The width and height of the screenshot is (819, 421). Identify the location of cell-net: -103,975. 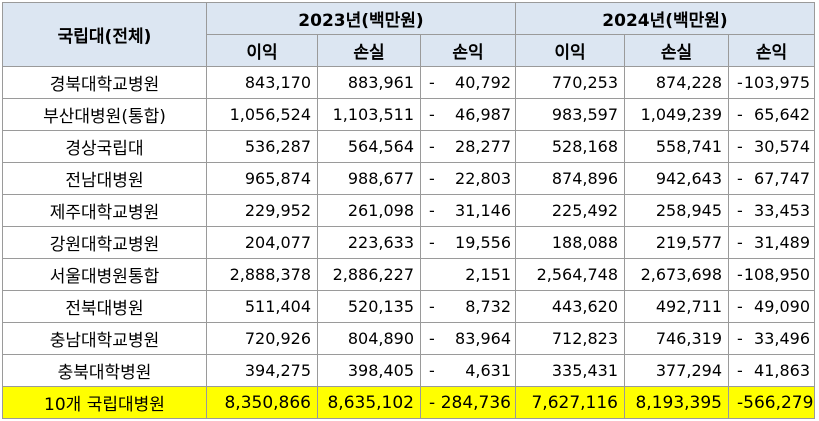
(771, 82).